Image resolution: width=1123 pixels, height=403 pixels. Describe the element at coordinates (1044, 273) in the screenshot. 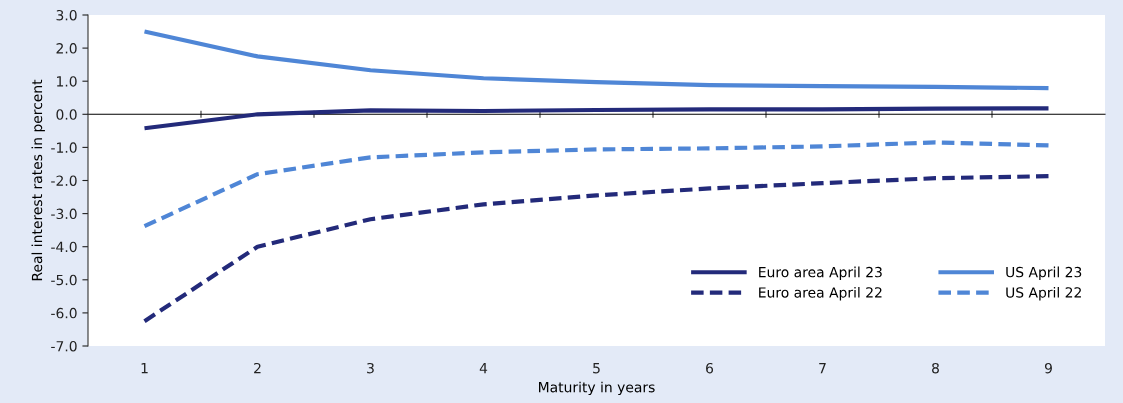

I see `legend-label: US April 23` at that location.